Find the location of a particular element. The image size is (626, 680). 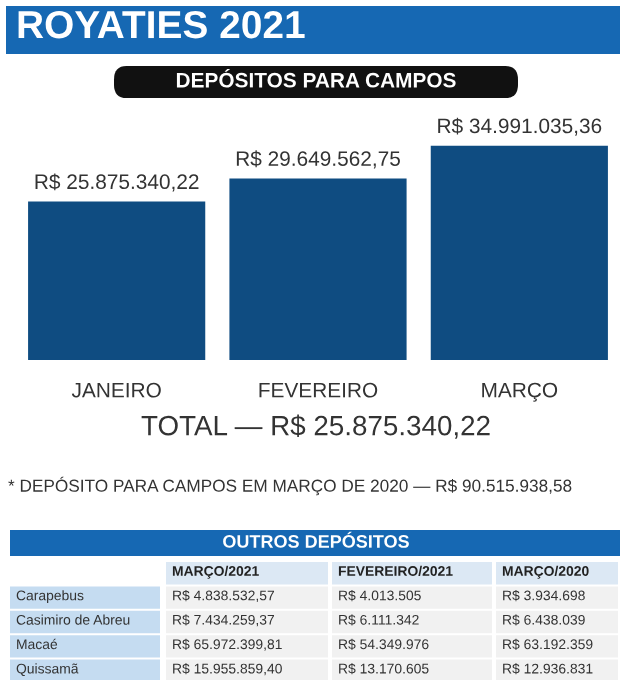

x-tick-label: MARÇO is located at coordinates (520, 392).